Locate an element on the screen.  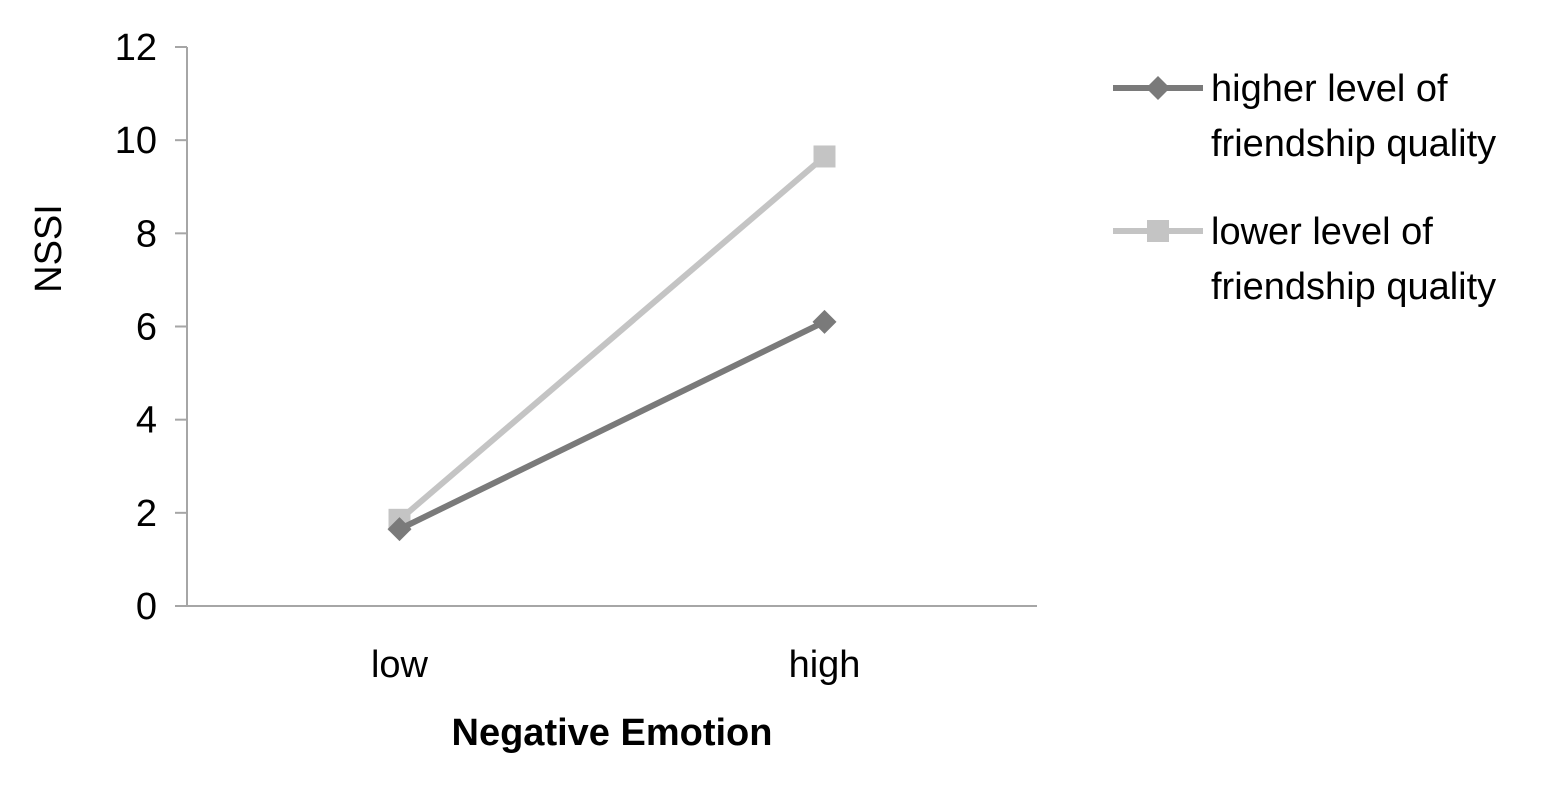
legend-entry: lower level of friendship quality is located at coordinates (1304, 259).